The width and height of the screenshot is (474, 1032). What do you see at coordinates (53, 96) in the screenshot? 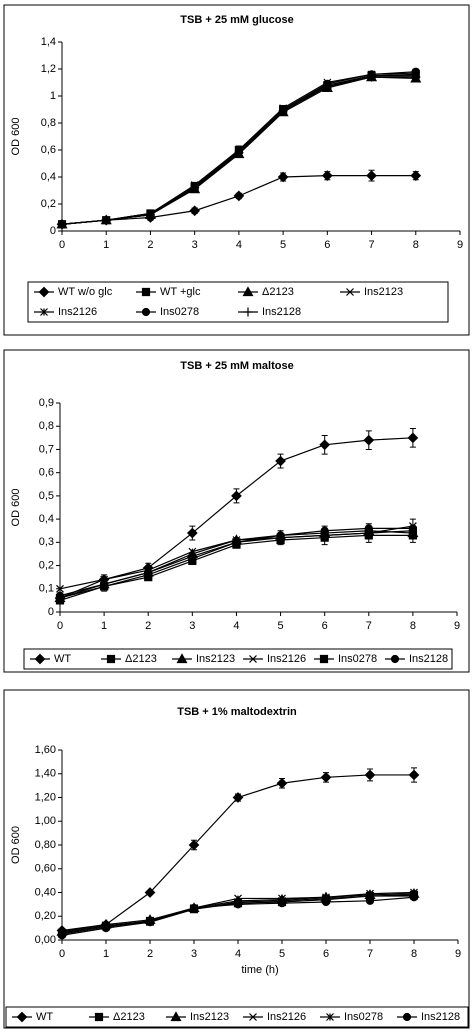
I see `y-tick-label: 1` at bounding box center [53, 96].